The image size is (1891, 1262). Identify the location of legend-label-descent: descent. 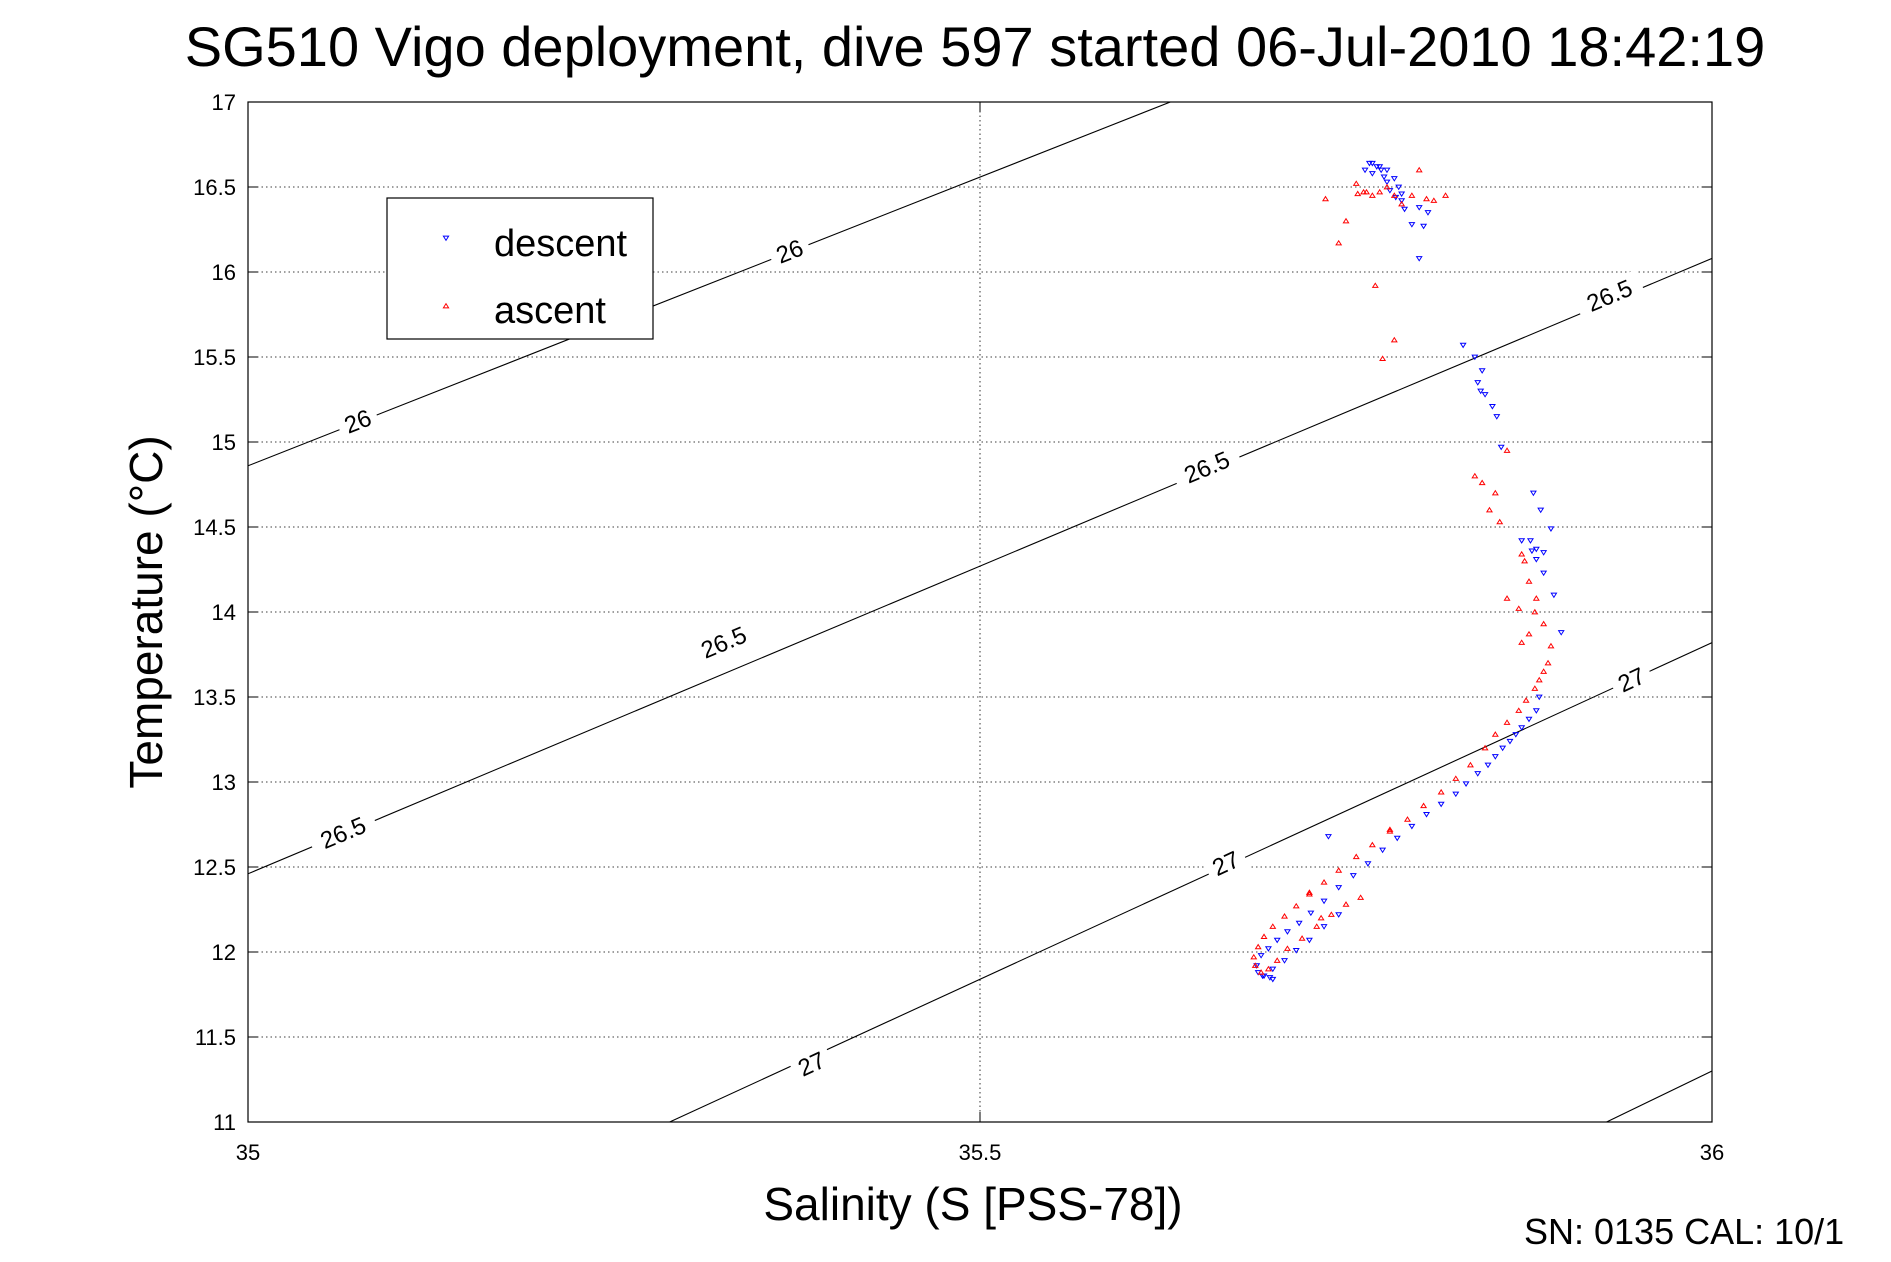
(561, 244).